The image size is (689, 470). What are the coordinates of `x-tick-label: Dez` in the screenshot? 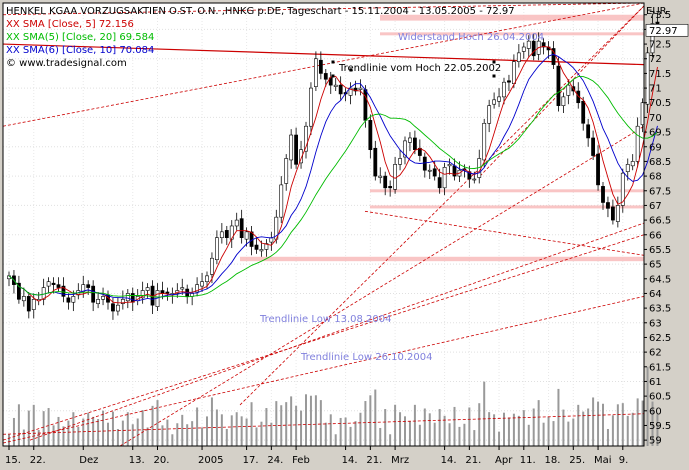 It's located at (88, 460).